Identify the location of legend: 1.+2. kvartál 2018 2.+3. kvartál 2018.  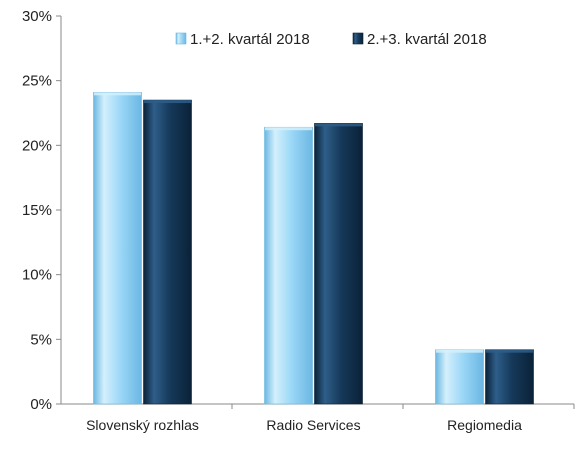
(331, 39).